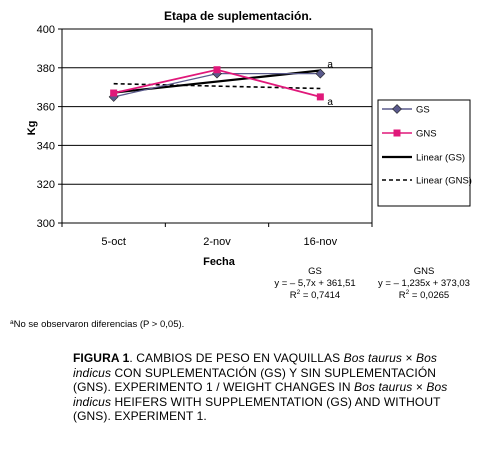 The height and width of the screenshot is (451, 478). Describe the element at coordinates (219, 262) in the screenshot. I see `x-axis-label: Fecha` at that location.